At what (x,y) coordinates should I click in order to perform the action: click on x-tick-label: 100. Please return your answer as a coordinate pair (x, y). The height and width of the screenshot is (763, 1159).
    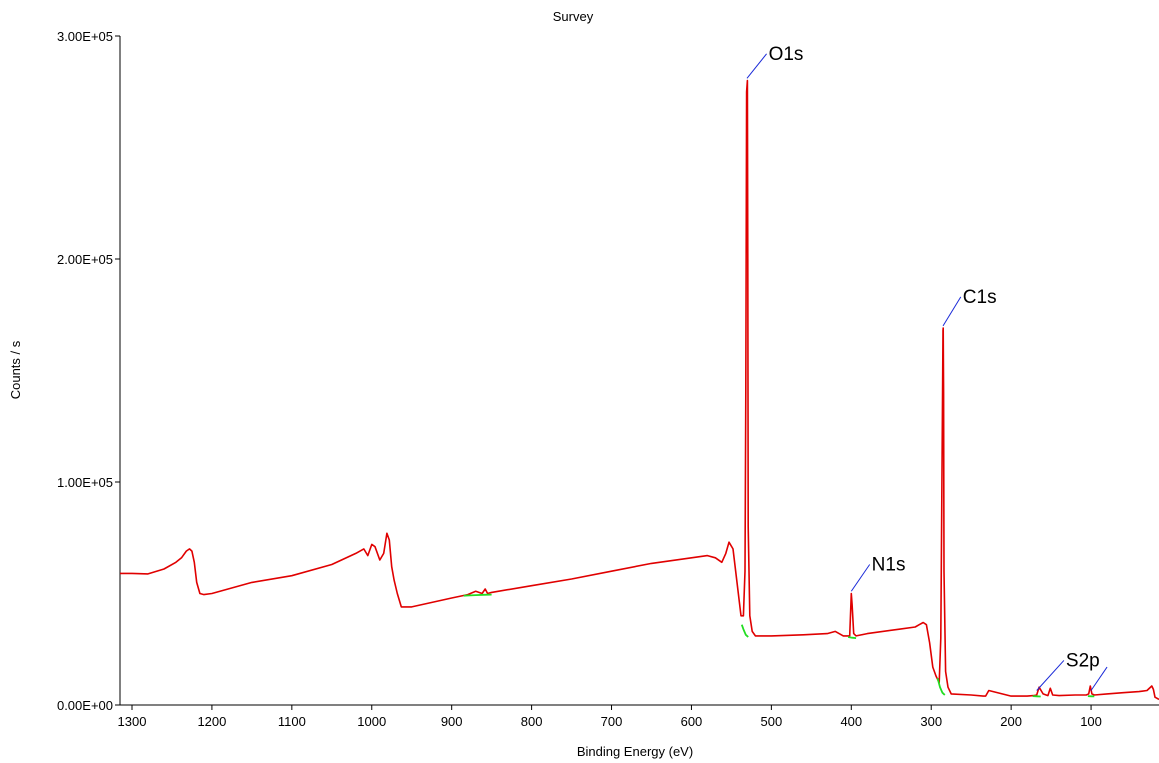
    Looking at the image, I should click on (1091, 721).